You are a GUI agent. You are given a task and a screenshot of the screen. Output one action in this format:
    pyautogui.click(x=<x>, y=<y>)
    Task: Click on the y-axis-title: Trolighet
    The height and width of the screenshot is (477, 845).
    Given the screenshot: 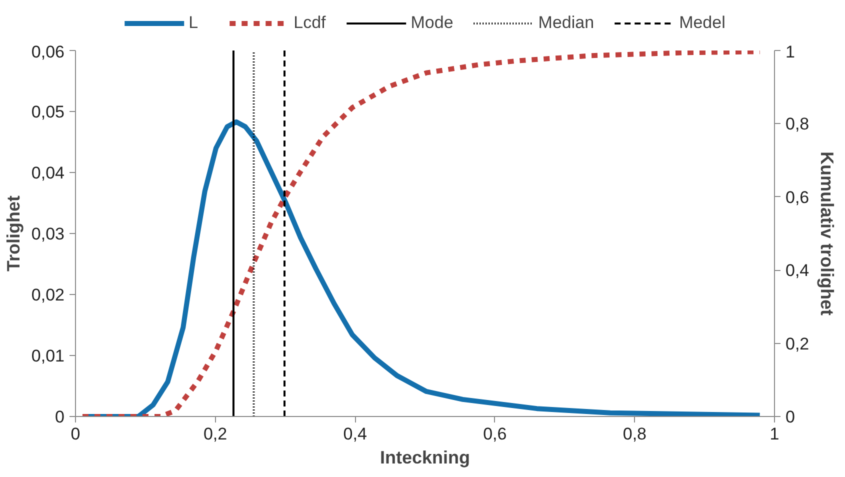 What is the action you would take?
    pyautogui.click(x=13, y=233)
    